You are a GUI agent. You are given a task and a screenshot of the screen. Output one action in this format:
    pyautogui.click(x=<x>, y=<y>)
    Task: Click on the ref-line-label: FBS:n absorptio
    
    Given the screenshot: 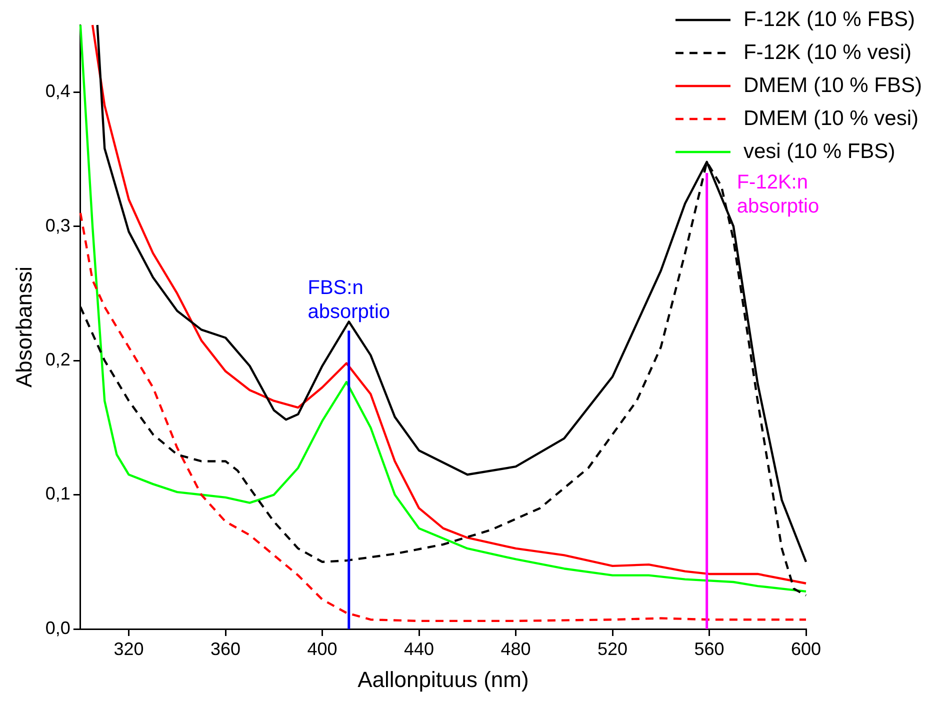 What is the action you would take?
    pyautogui.click(x=349, y=300)
    